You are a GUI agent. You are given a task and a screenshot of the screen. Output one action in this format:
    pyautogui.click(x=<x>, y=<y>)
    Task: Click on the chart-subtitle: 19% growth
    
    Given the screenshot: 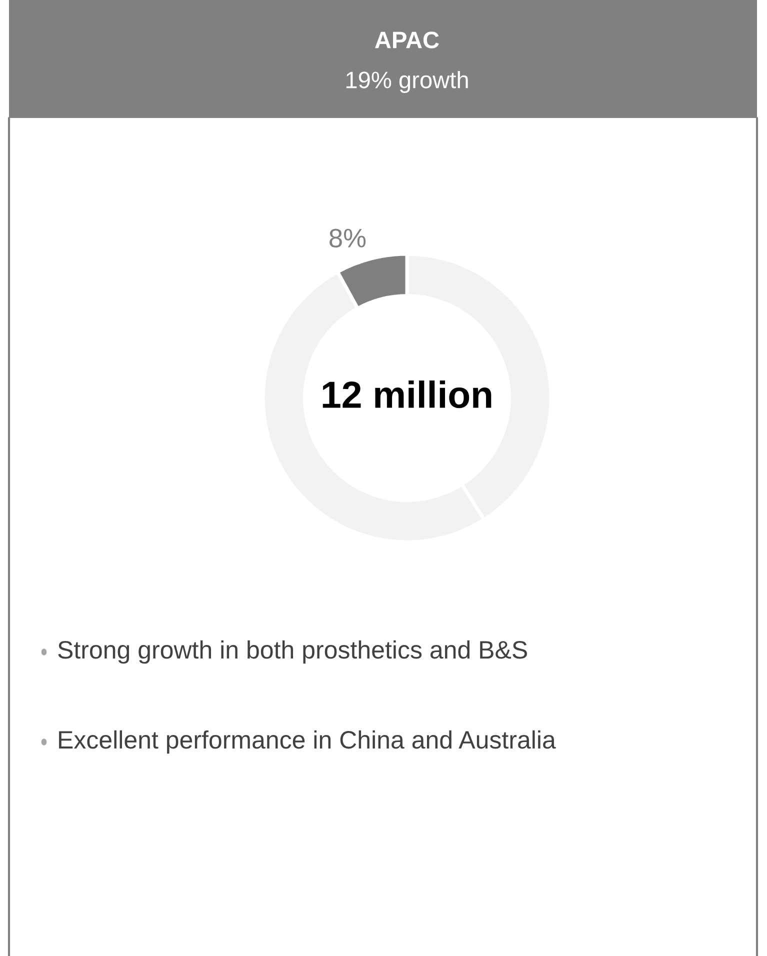 What is the action you would take?
    pyautogui.click(x=407, y=82)
    